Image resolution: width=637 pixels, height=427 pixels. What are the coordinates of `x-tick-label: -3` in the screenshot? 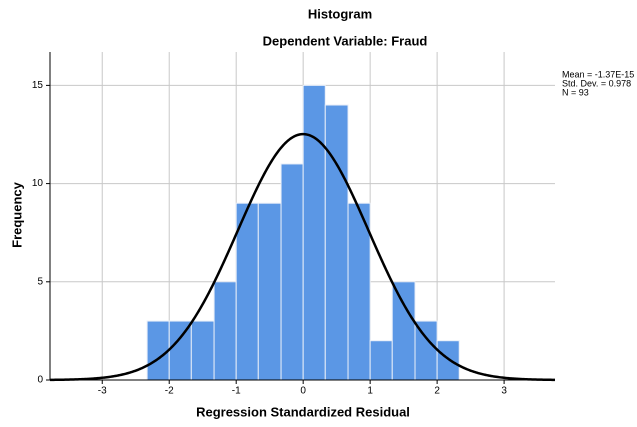 It's located at (102, 391).